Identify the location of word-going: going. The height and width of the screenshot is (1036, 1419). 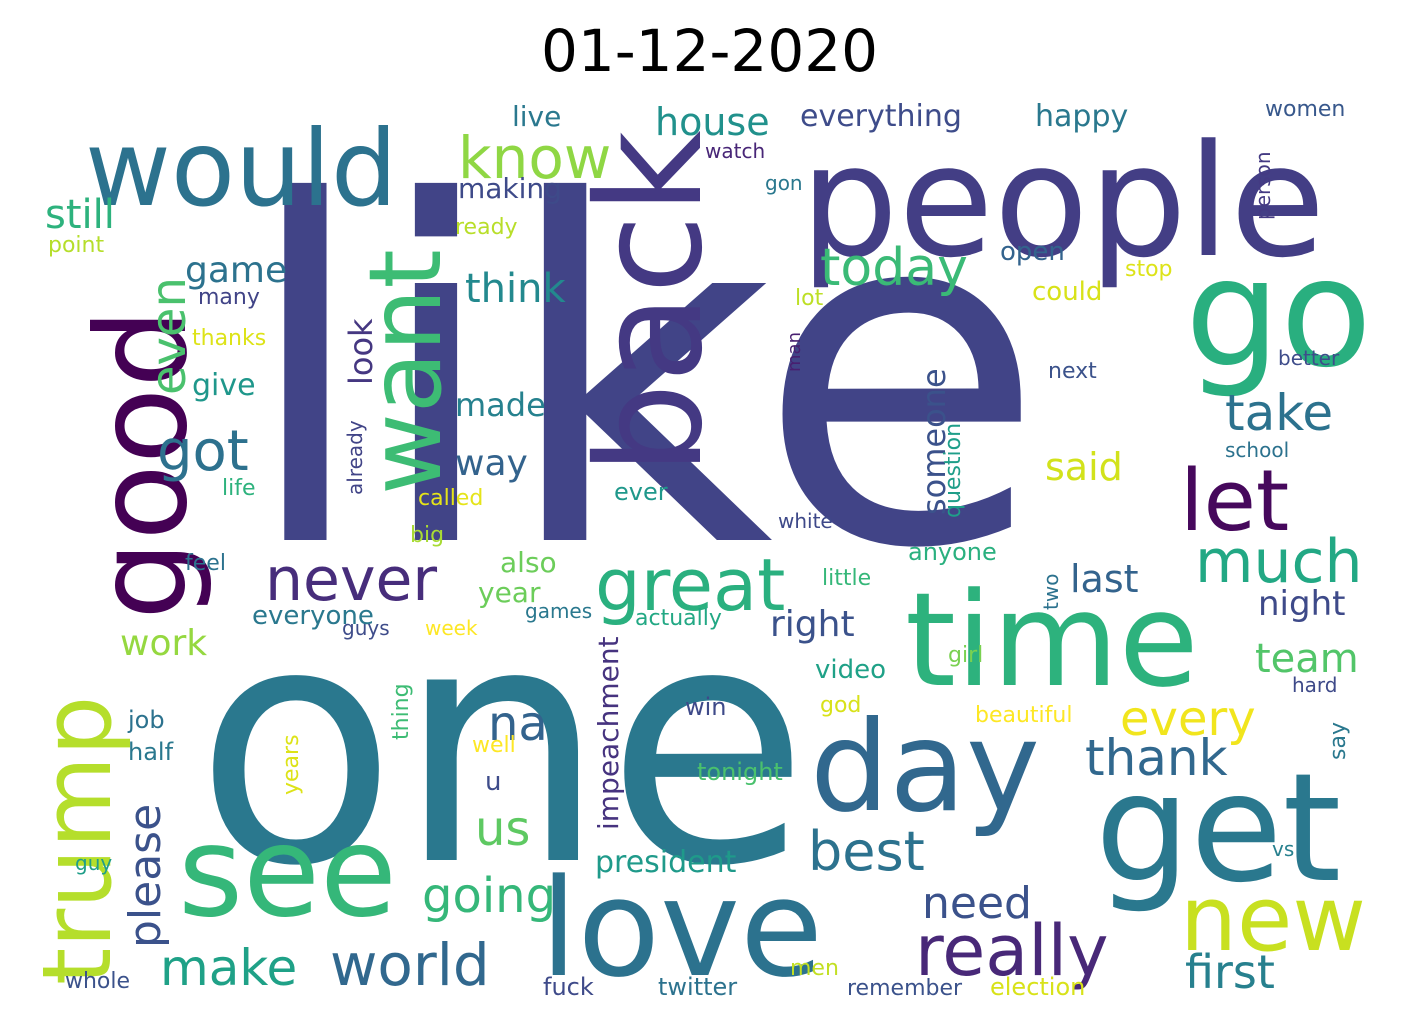
(489, 896).